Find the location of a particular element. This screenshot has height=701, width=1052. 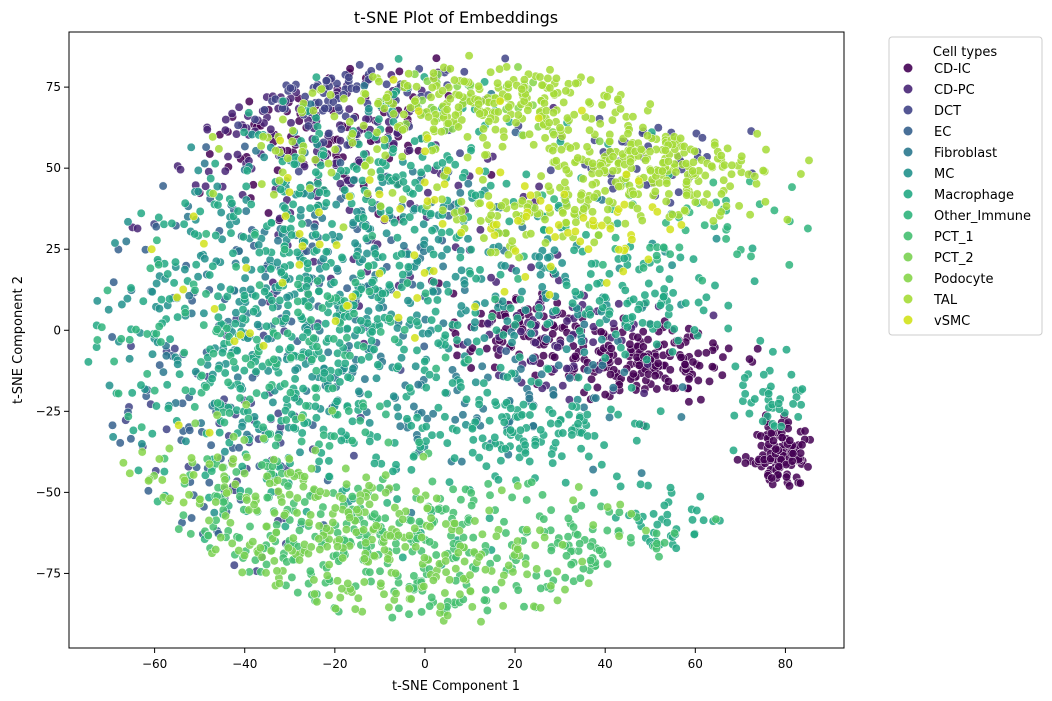

y-axis-label: t-SNE Component 2 is located at coordinates (18, 340).